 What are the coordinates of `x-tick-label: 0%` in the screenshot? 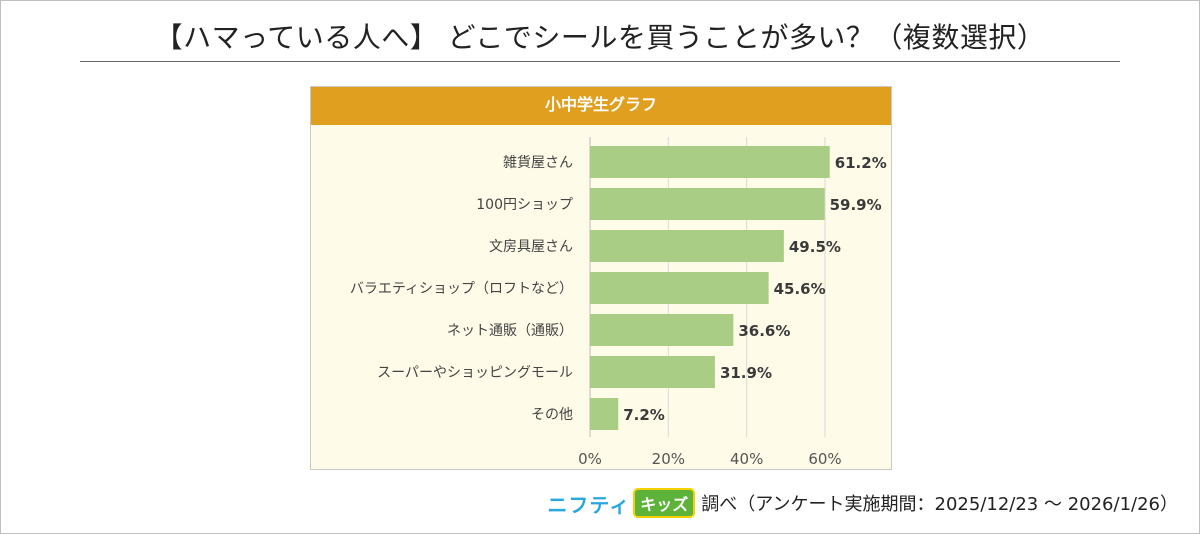 It's located at (590, 459).